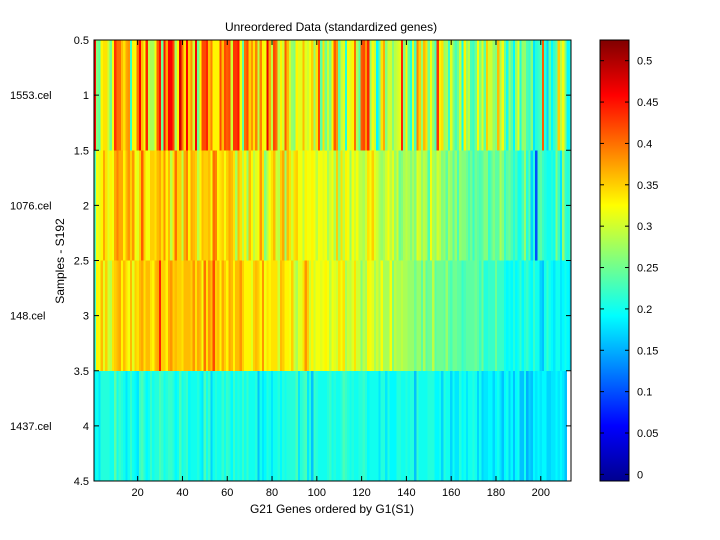  Describe the element at coordinates (272, 493) in the screenshot. I see `x-tick-label: 80` at that location.